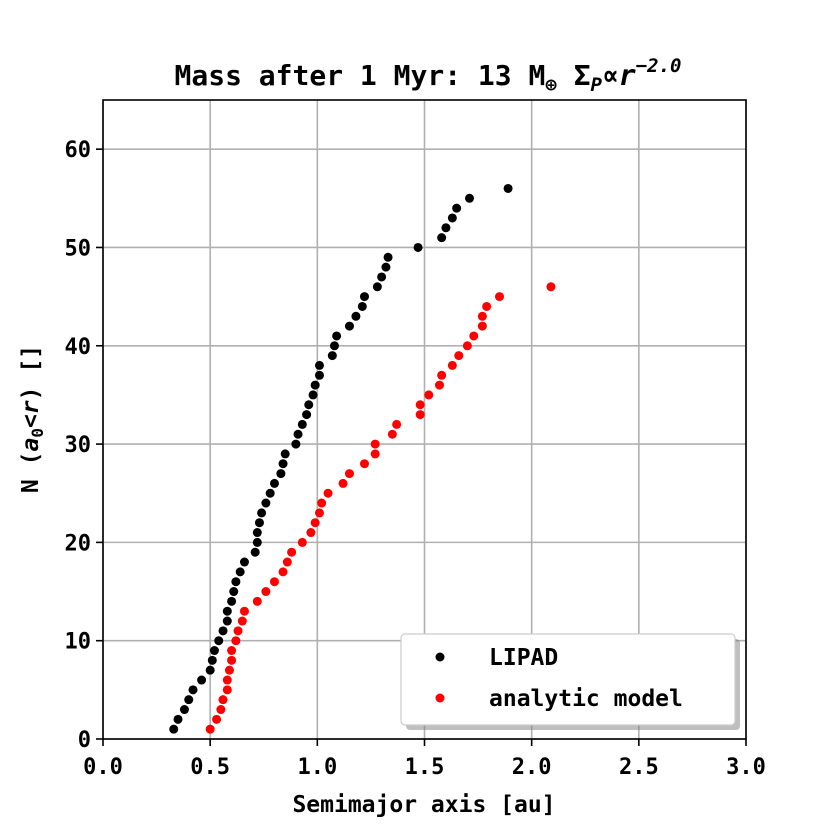  Describe the element at coordinates (425, 767) in the screenshot. I see `x-tick-label: 1.5` at that location.